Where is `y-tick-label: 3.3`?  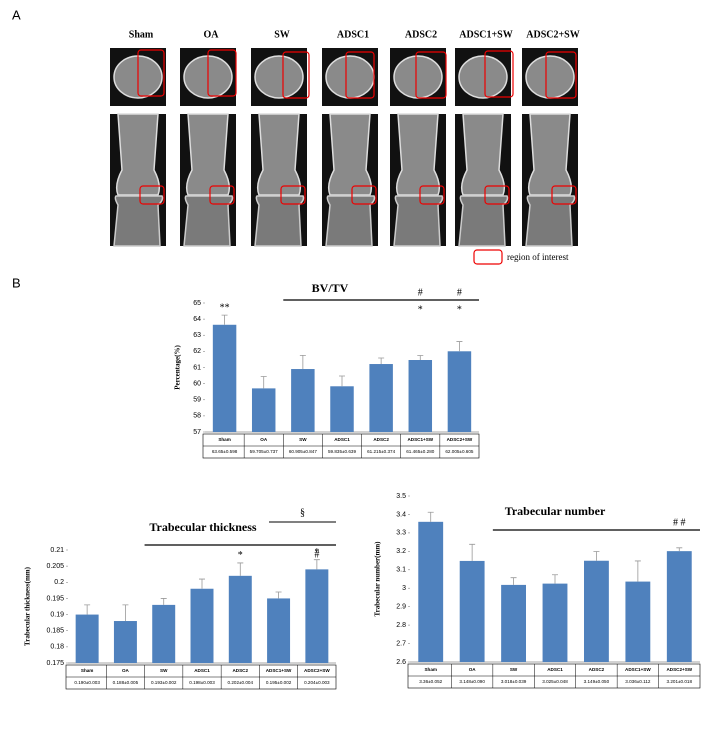
y-tick-label: 3.3 is located at coordinates (401, 533).